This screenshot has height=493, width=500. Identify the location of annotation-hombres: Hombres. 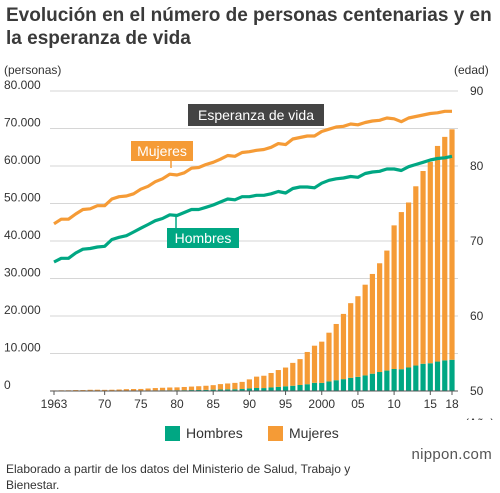
(203, 238).